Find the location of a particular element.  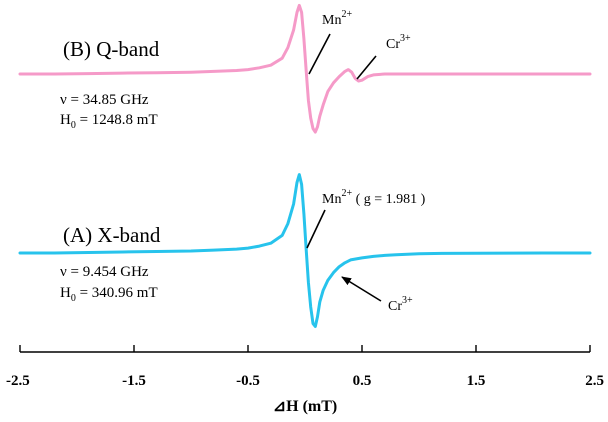

q-band-title: (B) Q-band is located at coordinates (111, 49).